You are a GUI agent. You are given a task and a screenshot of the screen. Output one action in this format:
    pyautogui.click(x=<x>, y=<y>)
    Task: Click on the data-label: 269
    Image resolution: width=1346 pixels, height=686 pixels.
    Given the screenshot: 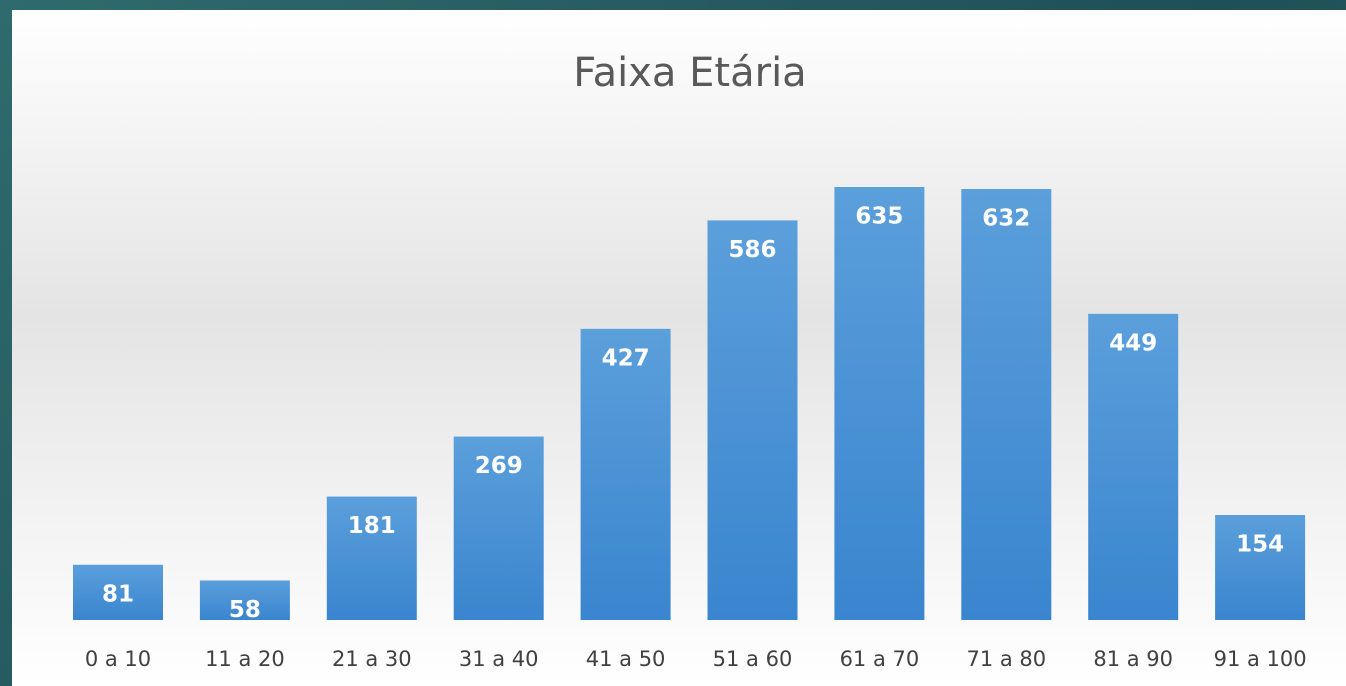 What is the action you would take?
    pyautogui.click(x=499, y=466)
    